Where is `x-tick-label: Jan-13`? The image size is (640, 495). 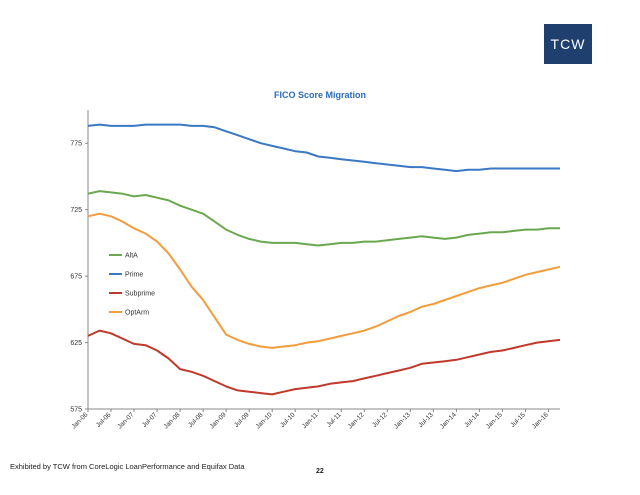 x-tick-label: Jan-13 is located at coordinates (402, 420).